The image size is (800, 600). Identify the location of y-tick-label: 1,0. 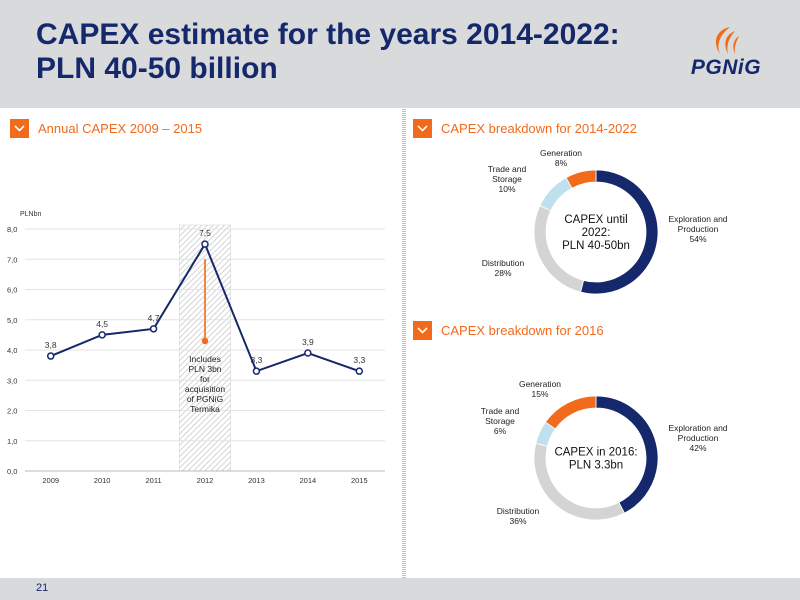
(12, 441).